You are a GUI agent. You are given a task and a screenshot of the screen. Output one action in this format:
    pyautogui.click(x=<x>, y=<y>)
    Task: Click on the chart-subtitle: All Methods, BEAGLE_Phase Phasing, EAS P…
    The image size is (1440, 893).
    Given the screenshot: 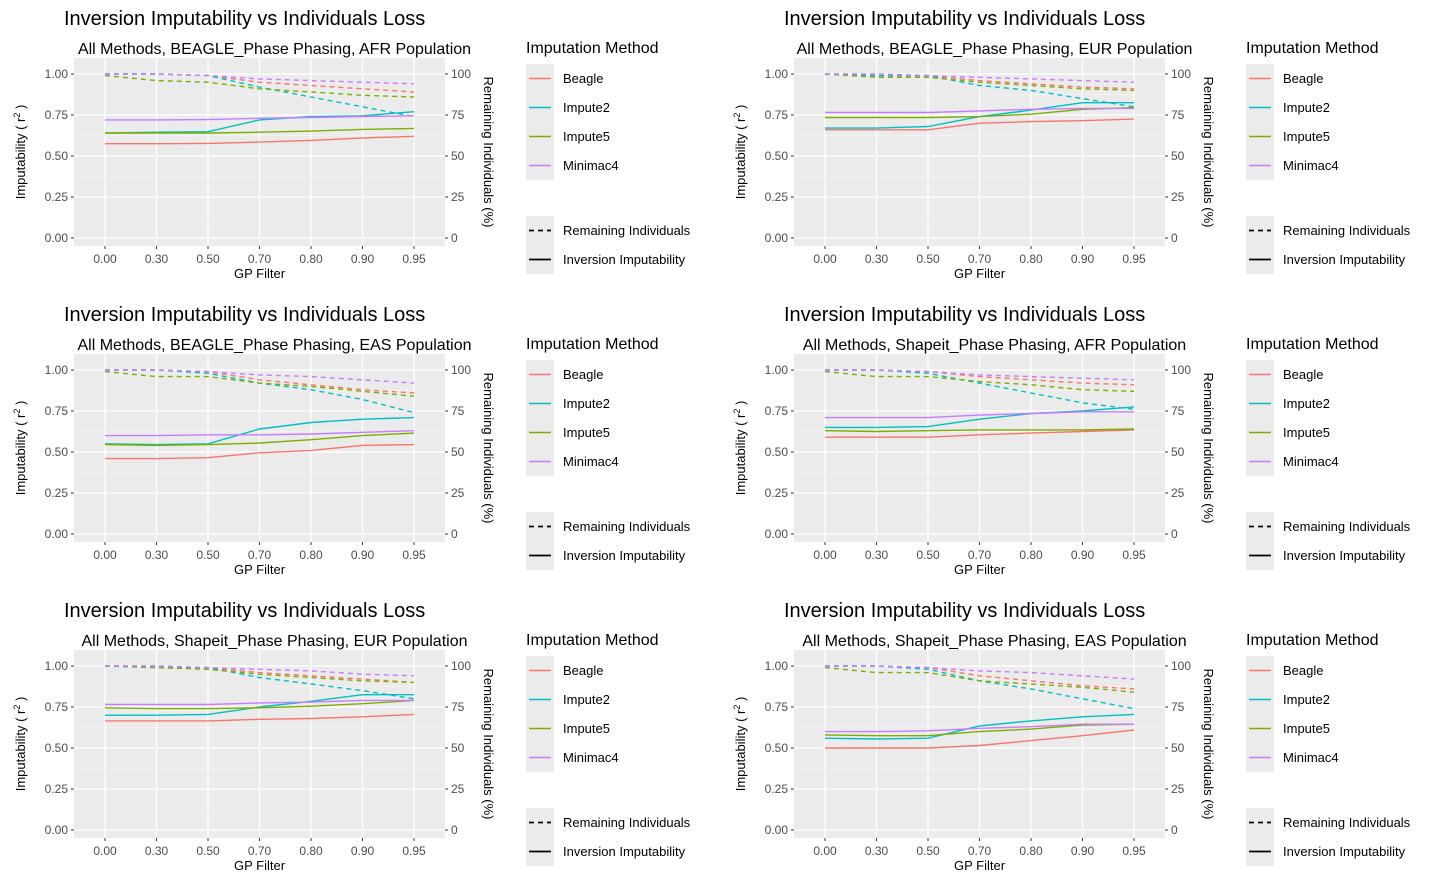 What is the action you would take?
    pyautogui.click(x=274, y=345)
    